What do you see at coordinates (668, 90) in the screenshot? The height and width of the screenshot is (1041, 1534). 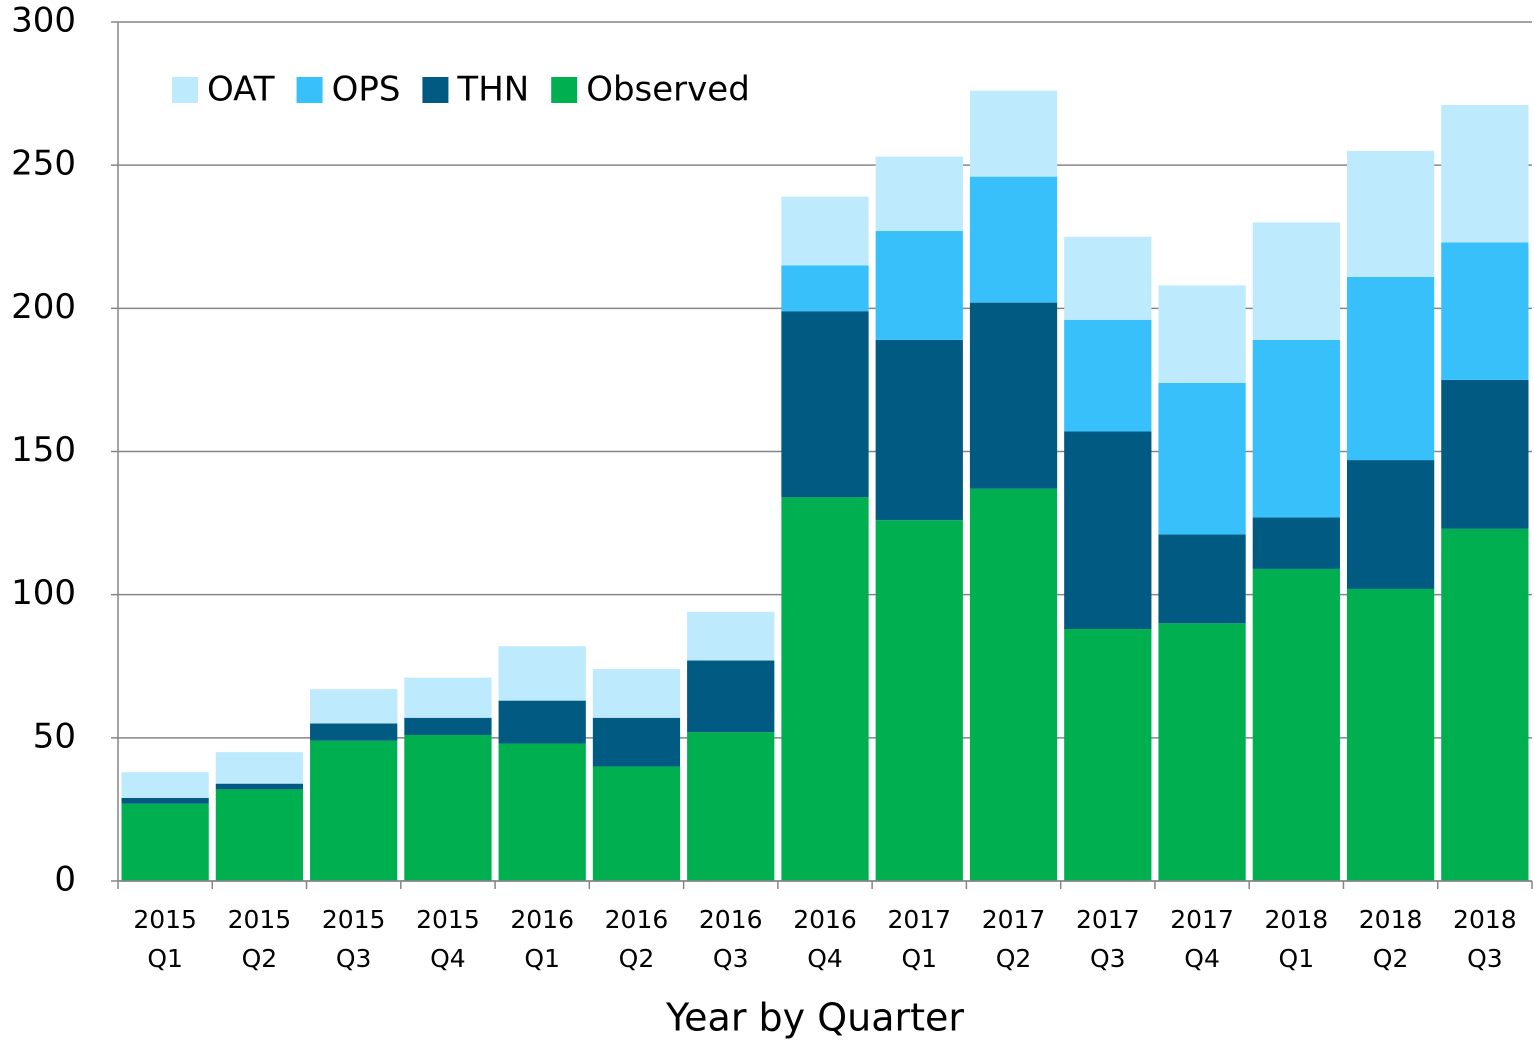 I see `legend-label: Observed` at bounding box center [668, 90].